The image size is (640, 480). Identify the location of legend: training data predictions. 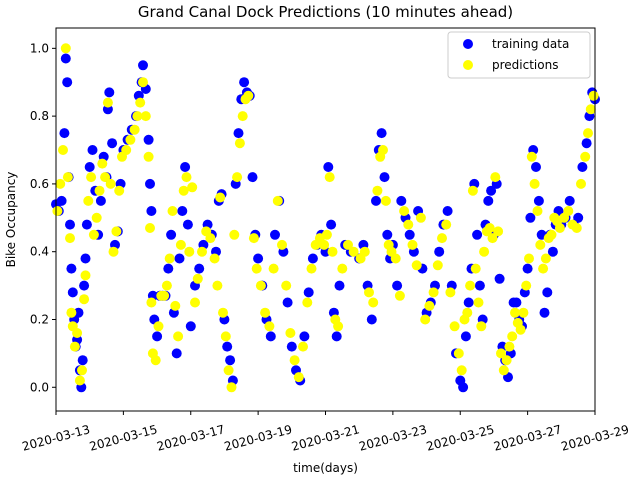
(519, 55).